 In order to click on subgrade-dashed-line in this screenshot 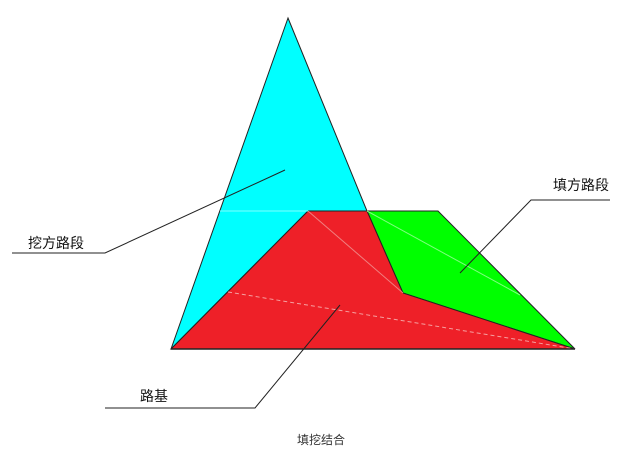, I will do `click(401, 320)`.